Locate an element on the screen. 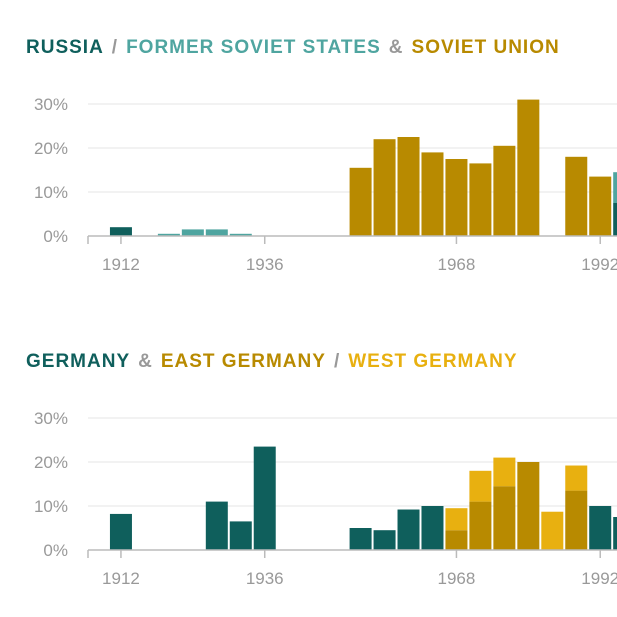  legend-entry: RUSSIA is located at coordinates (65, 47).